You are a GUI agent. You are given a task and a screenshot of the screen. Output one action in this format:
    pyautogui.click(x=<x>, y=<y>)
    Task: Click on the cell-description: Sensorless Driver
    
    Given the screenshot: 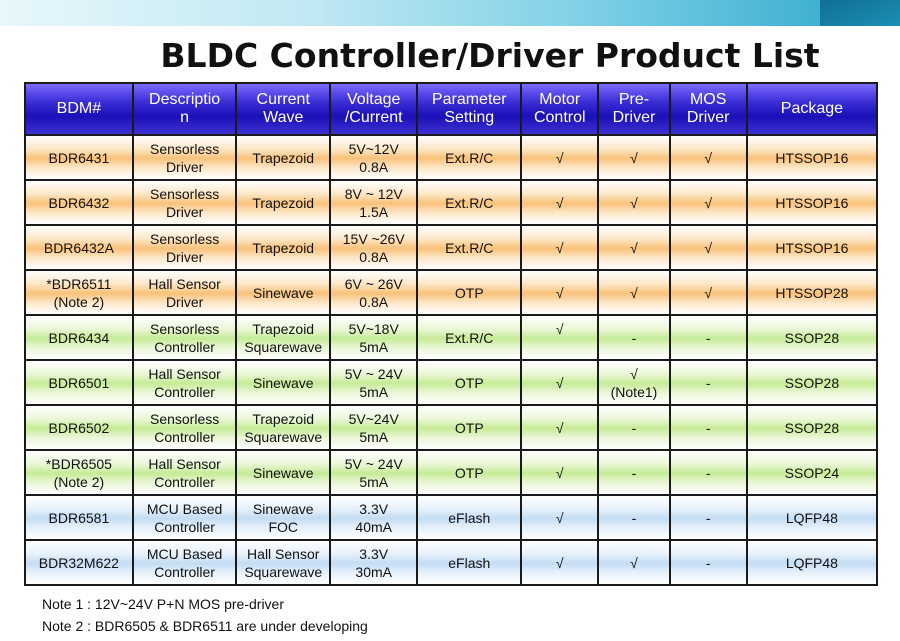 What is the action you would take?
    pyautogui.click(x=184, y=247)
    